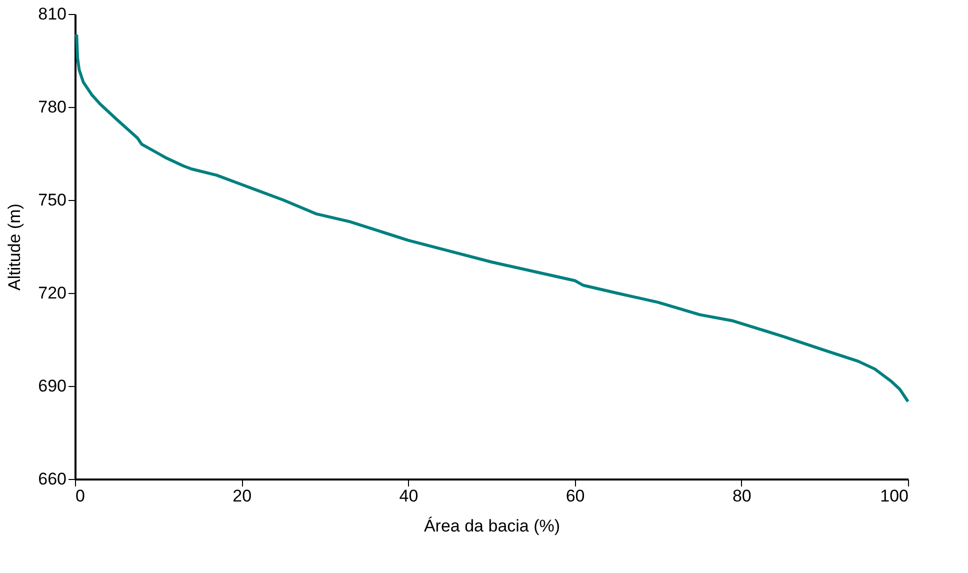  Describe the element at coordinates (52, 479) in the screenshot. I see `y-tick-label: 660` at that location.